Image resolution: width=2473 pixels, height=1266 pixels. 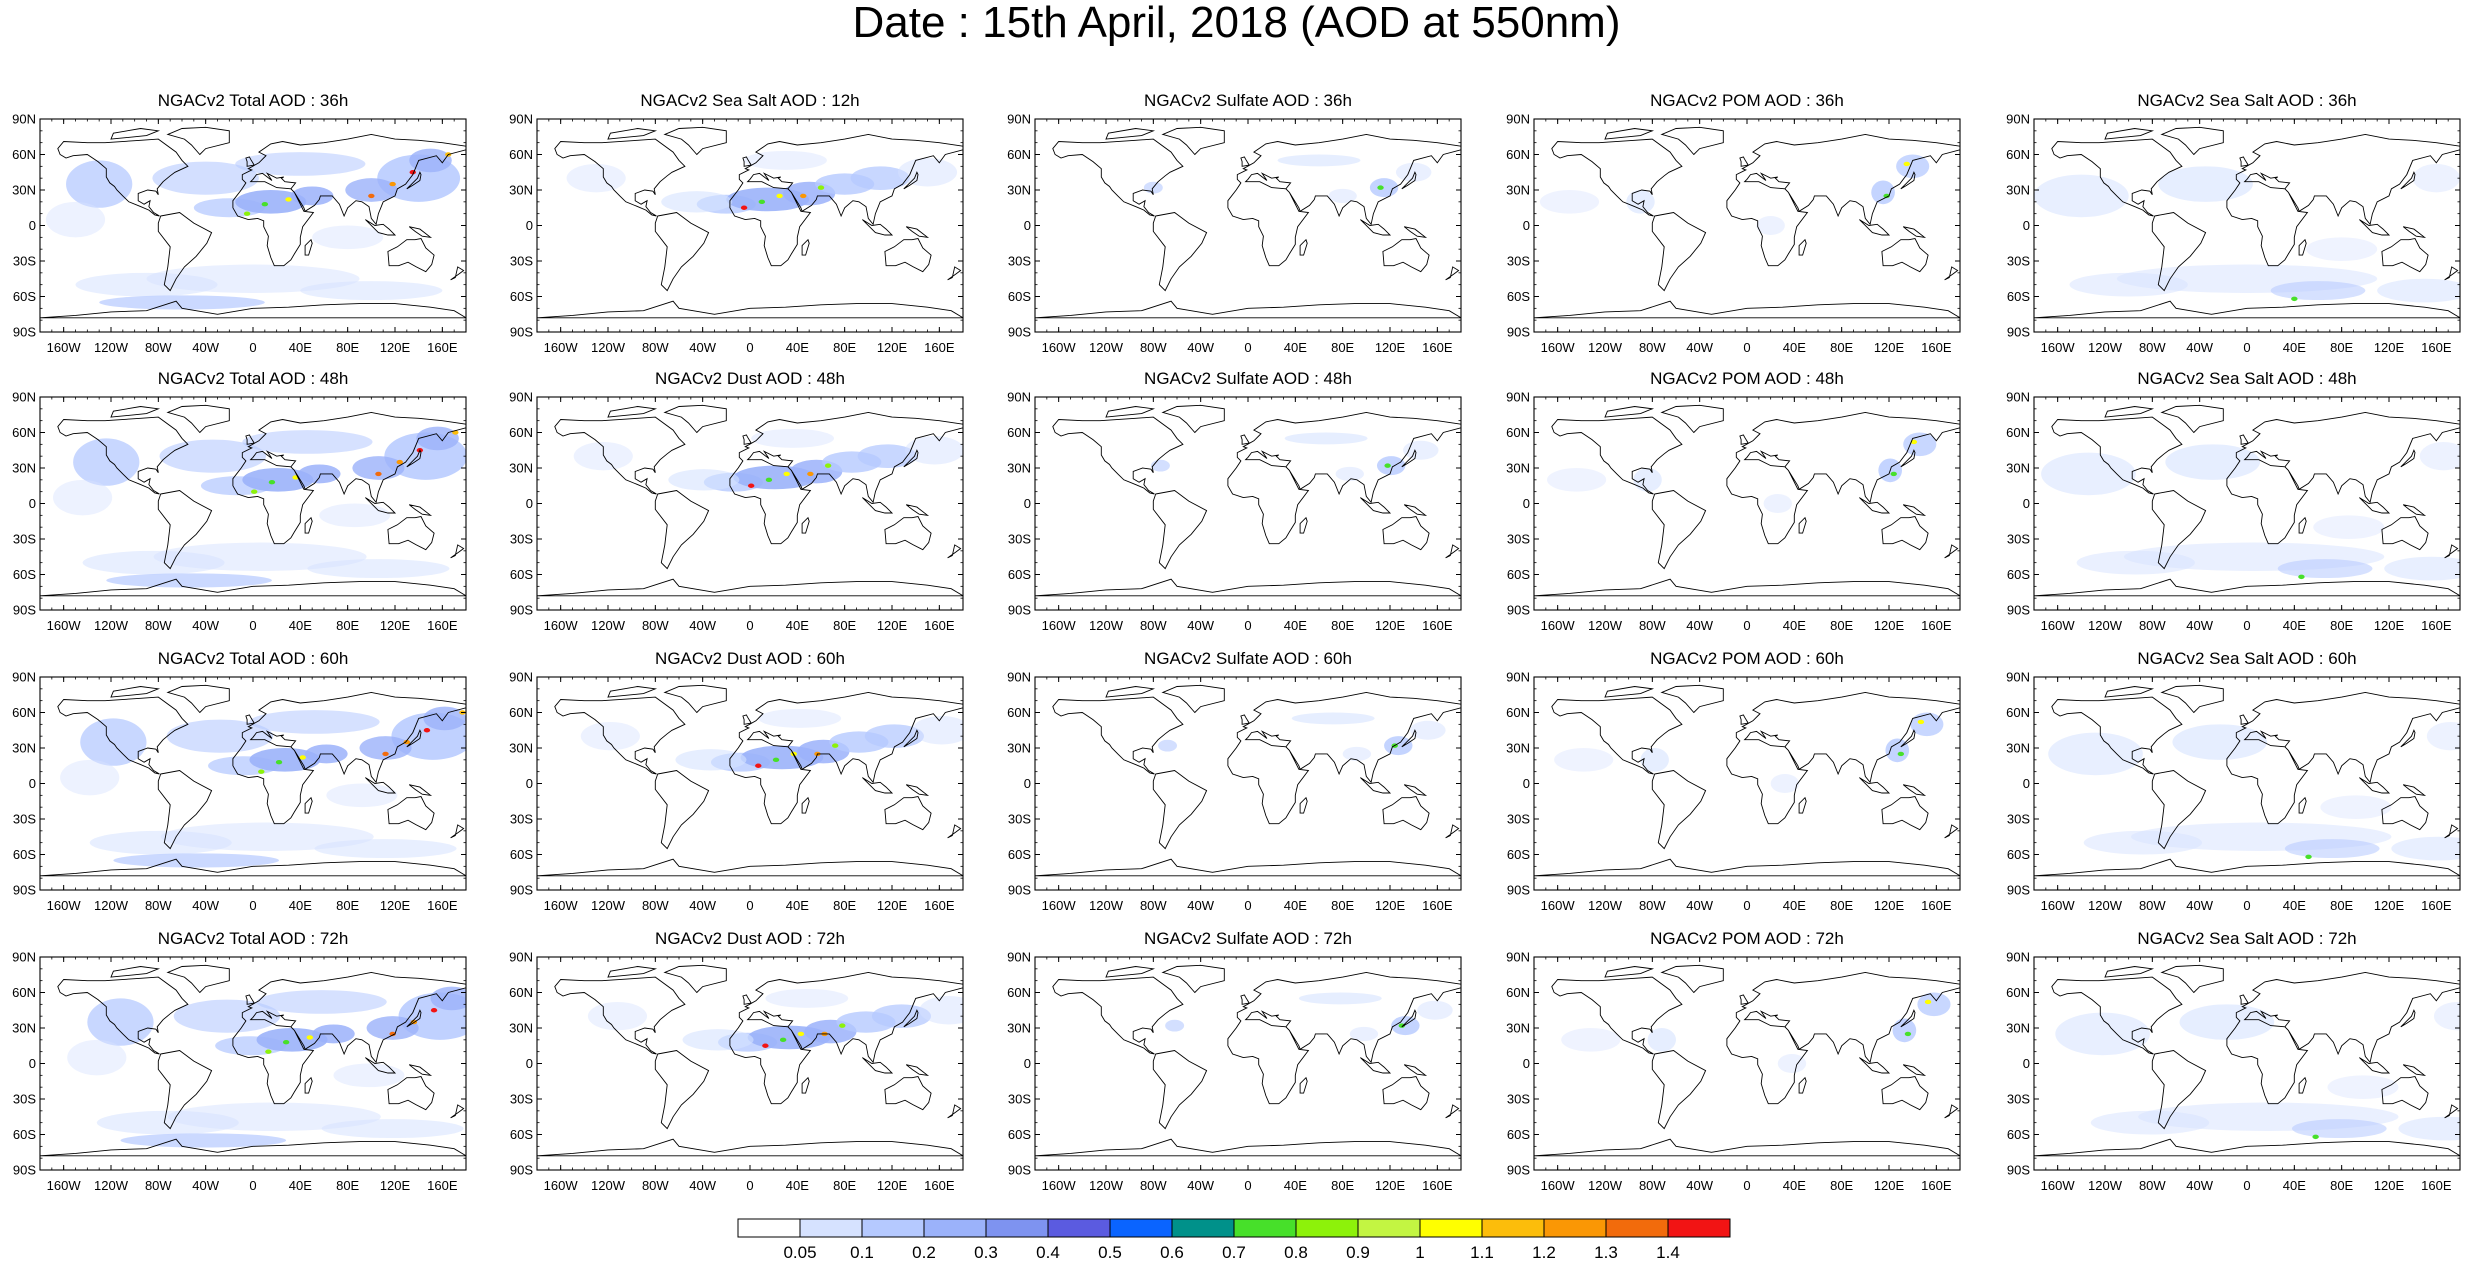 What do you see at coordinates (2408, 1018) in the screenshot?
I see `coastline-japan` at bounding box center [2408, 1018].